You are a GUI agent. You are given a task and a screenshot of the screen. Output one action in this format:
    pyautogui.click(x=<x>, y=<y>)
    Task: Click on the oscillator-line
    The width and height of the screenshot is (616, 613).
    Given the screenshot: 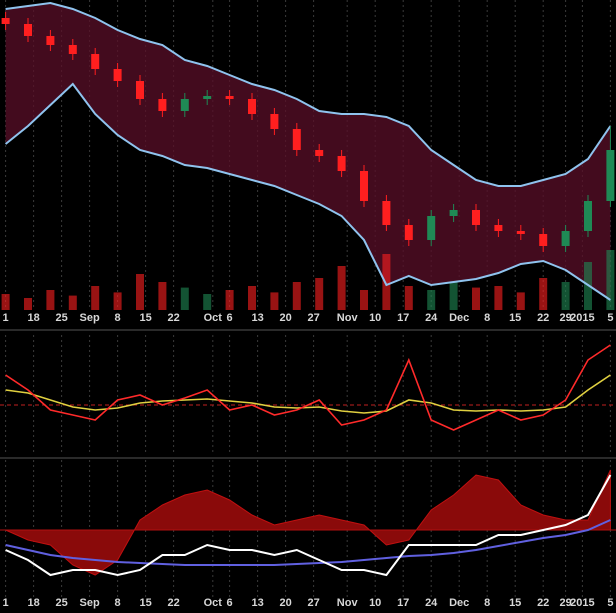 What is the action you would take?
    pyautogui.click(x=308, y=387)
    